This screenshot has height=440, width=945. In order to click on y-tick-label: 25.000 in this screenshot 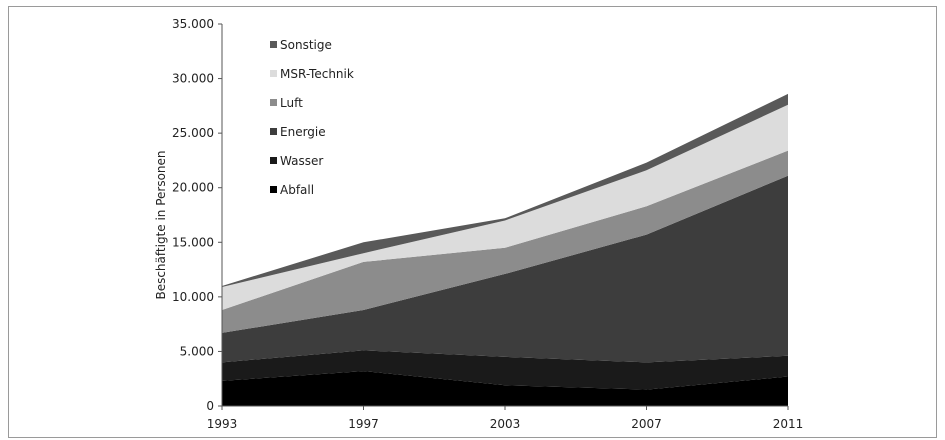, I will do `click(193, 133)`.